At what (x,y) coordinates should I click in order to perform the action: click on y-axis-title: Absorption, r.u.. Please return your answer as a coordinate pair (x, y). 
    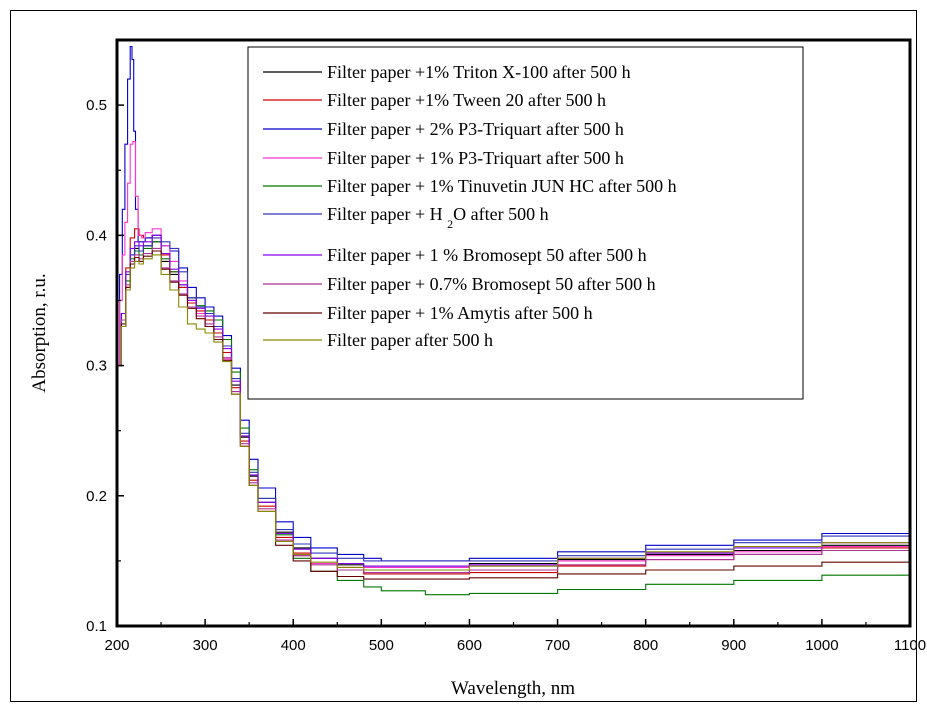
    Looking at the image, I should click on (39, 332).